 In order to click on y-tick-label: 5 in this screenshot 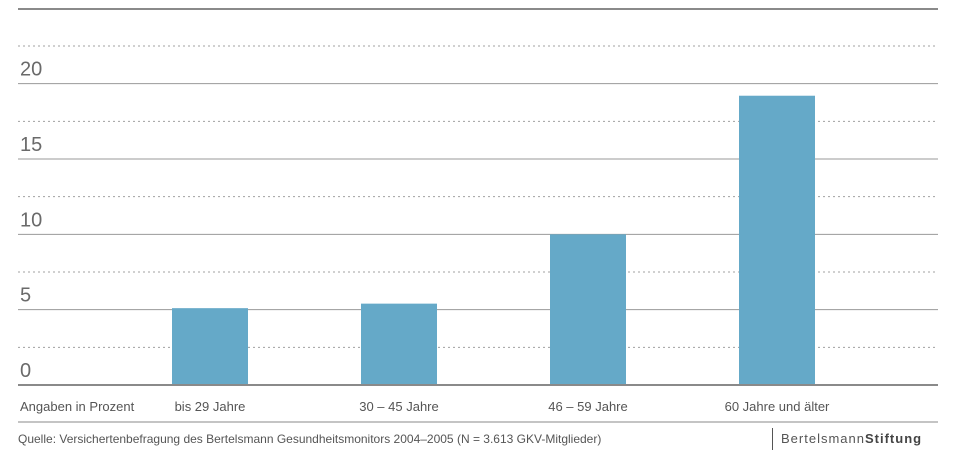, I will do `click(25, 296)`.